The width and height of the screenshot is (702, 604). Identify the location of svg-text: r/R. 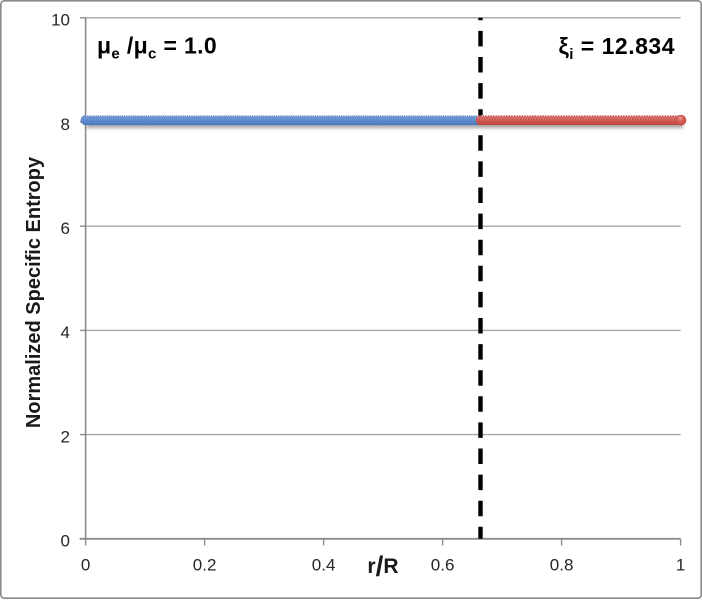
(382, 566).